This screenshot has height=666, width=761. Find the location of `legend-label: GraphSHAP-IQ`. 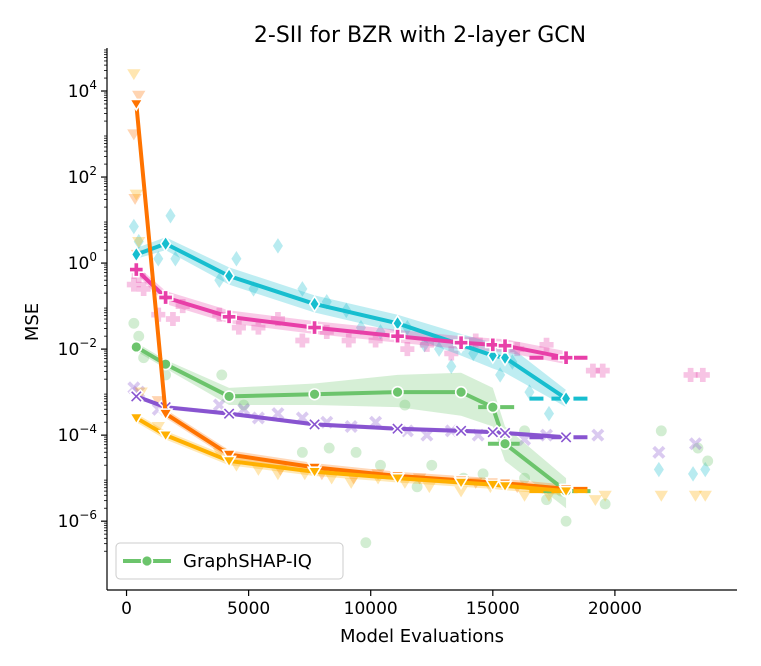

legend-label: GraphSHAP-IQ is located at coordinates (247, 561).